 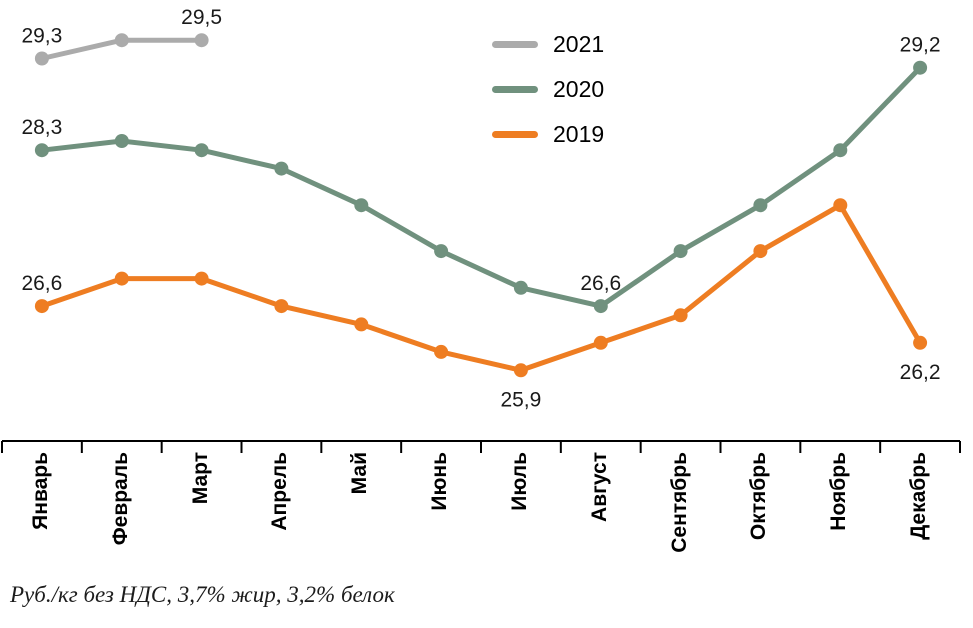 I want to click on legend-swatch-2020, so click(x=515, y=89).